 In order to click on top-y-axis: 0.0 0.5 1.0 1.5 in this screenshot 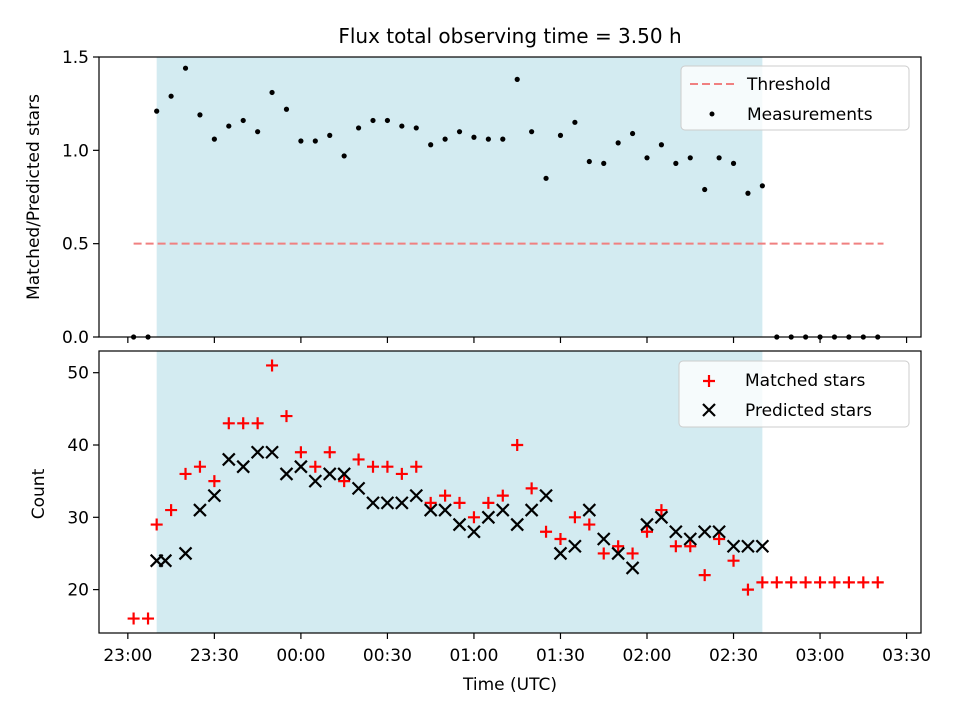, I will do `click(80, 198)`.